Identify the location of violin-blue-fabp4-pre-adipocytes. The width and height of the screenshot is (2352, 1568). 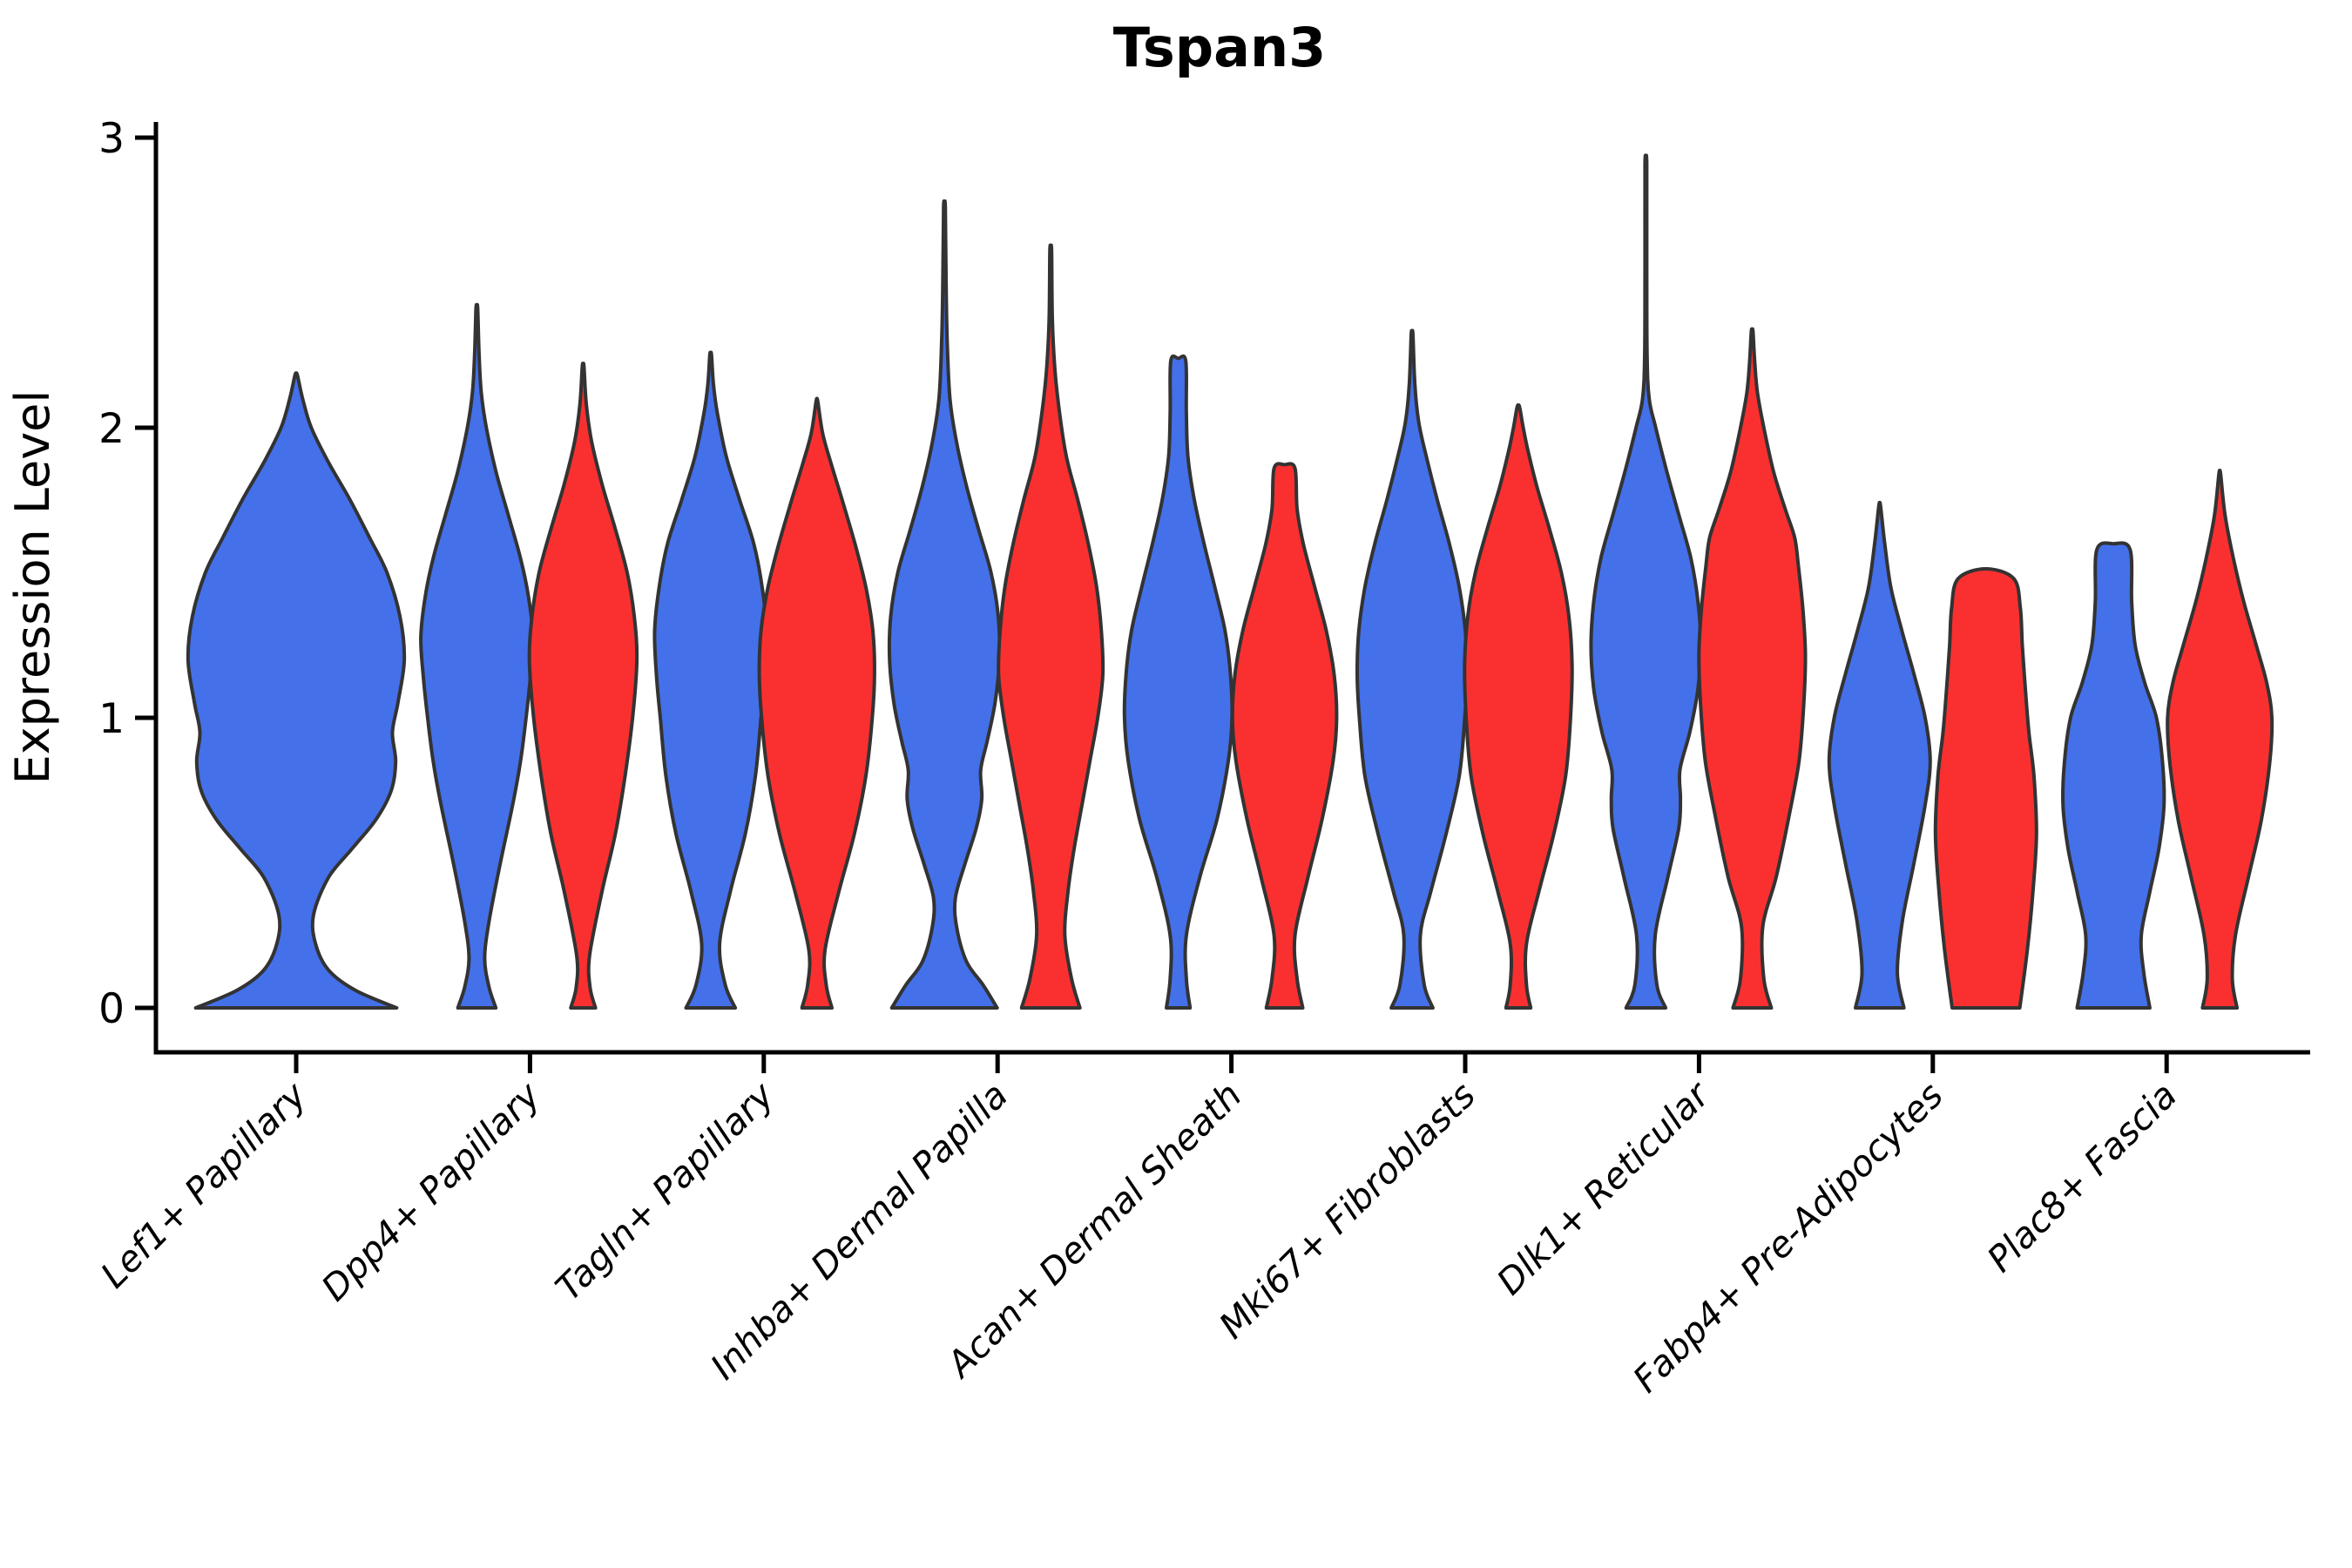
(1879, 755).